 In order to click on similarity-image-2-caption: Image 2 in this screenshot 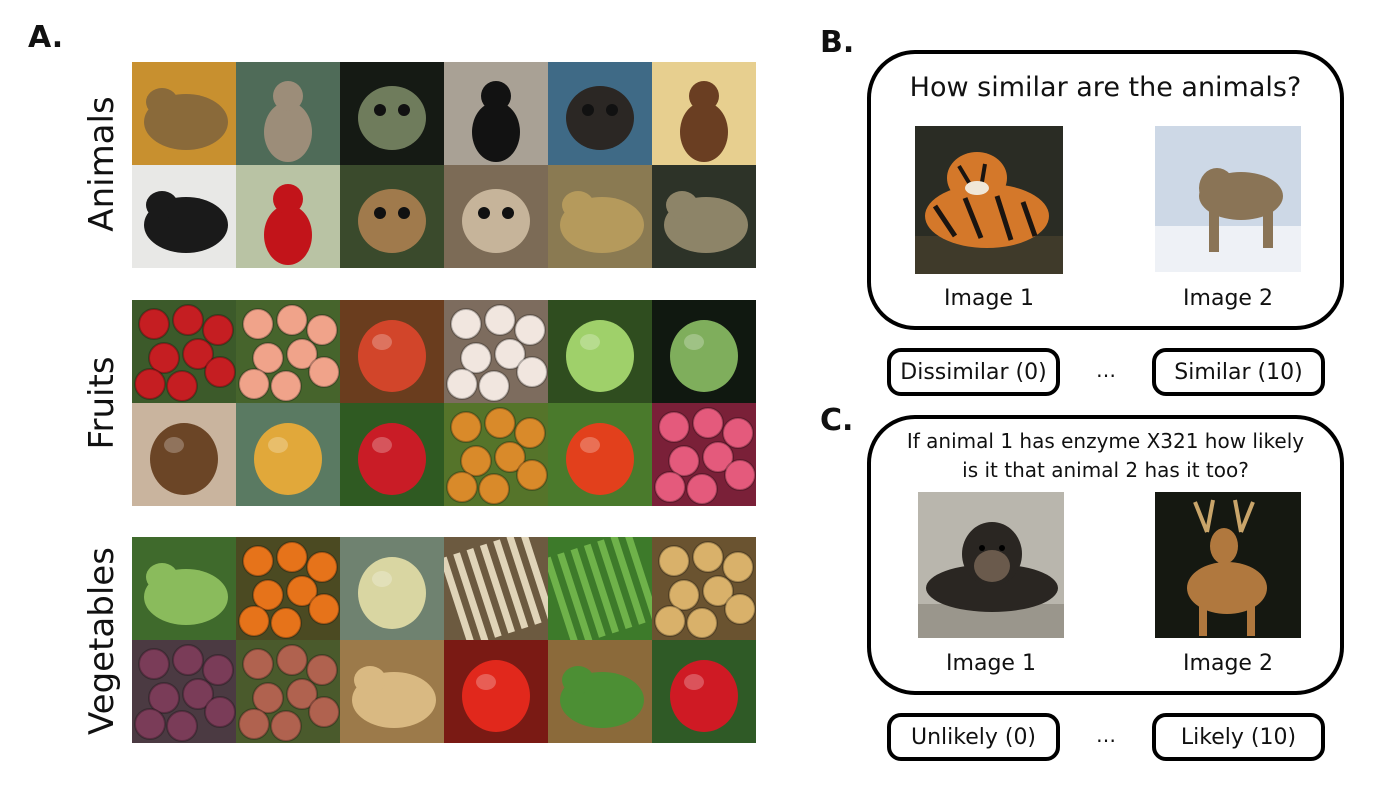, I will do `click(1228, 298)`.